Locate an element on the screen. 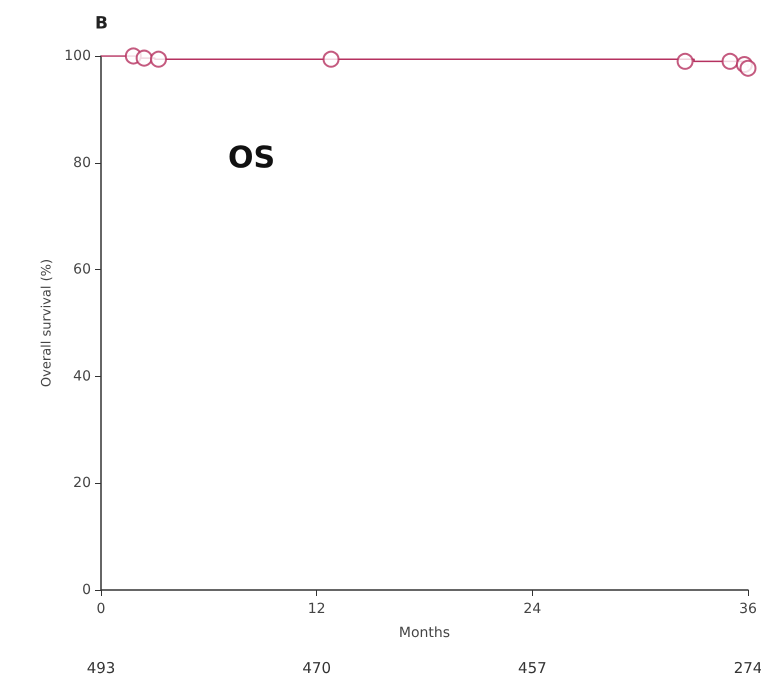 Image resolution: width=769 pixels, height=691 pixels. x-tick-label: 24 is located at coordinates (532, 609).